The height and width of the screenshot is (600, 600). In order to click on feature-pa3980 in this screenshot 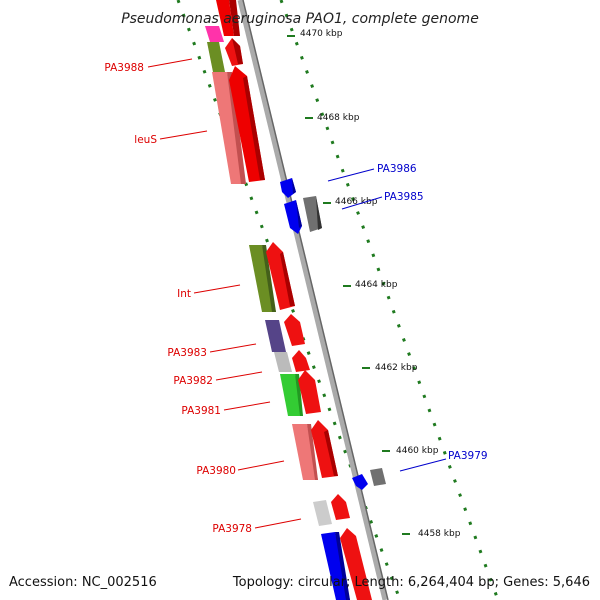, I will do `click(315, 450)`.